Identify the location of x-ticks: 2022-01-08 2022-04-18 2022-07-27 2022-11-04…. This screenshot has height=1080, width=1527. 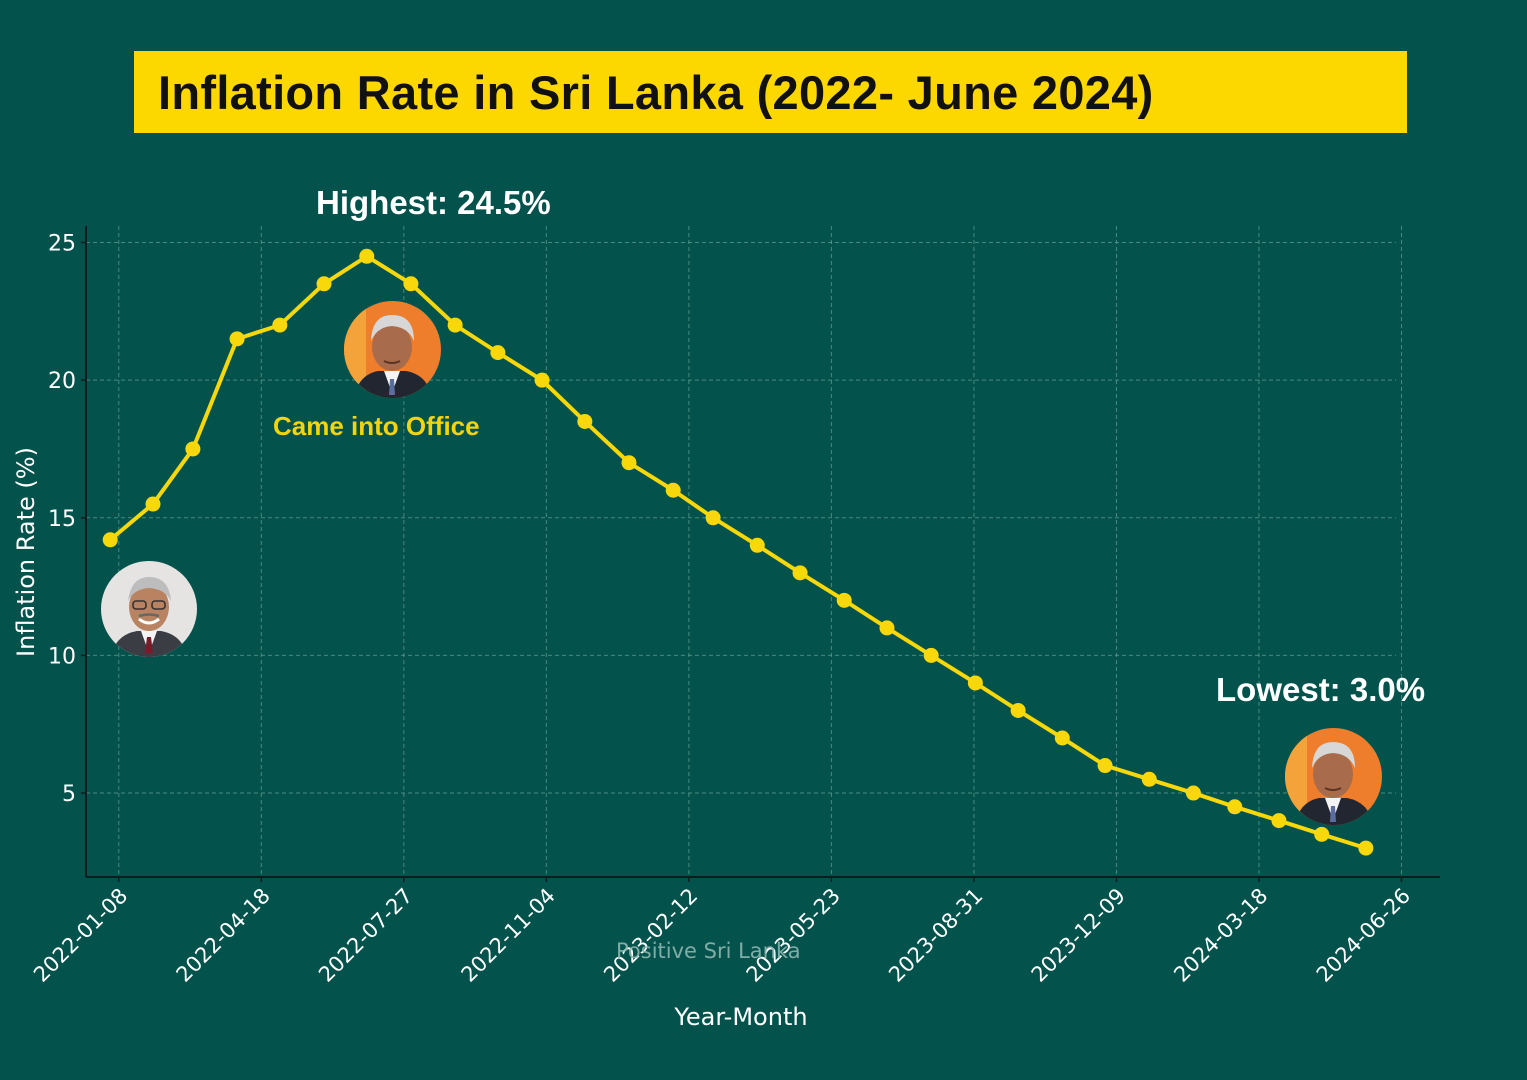
(722, 932).